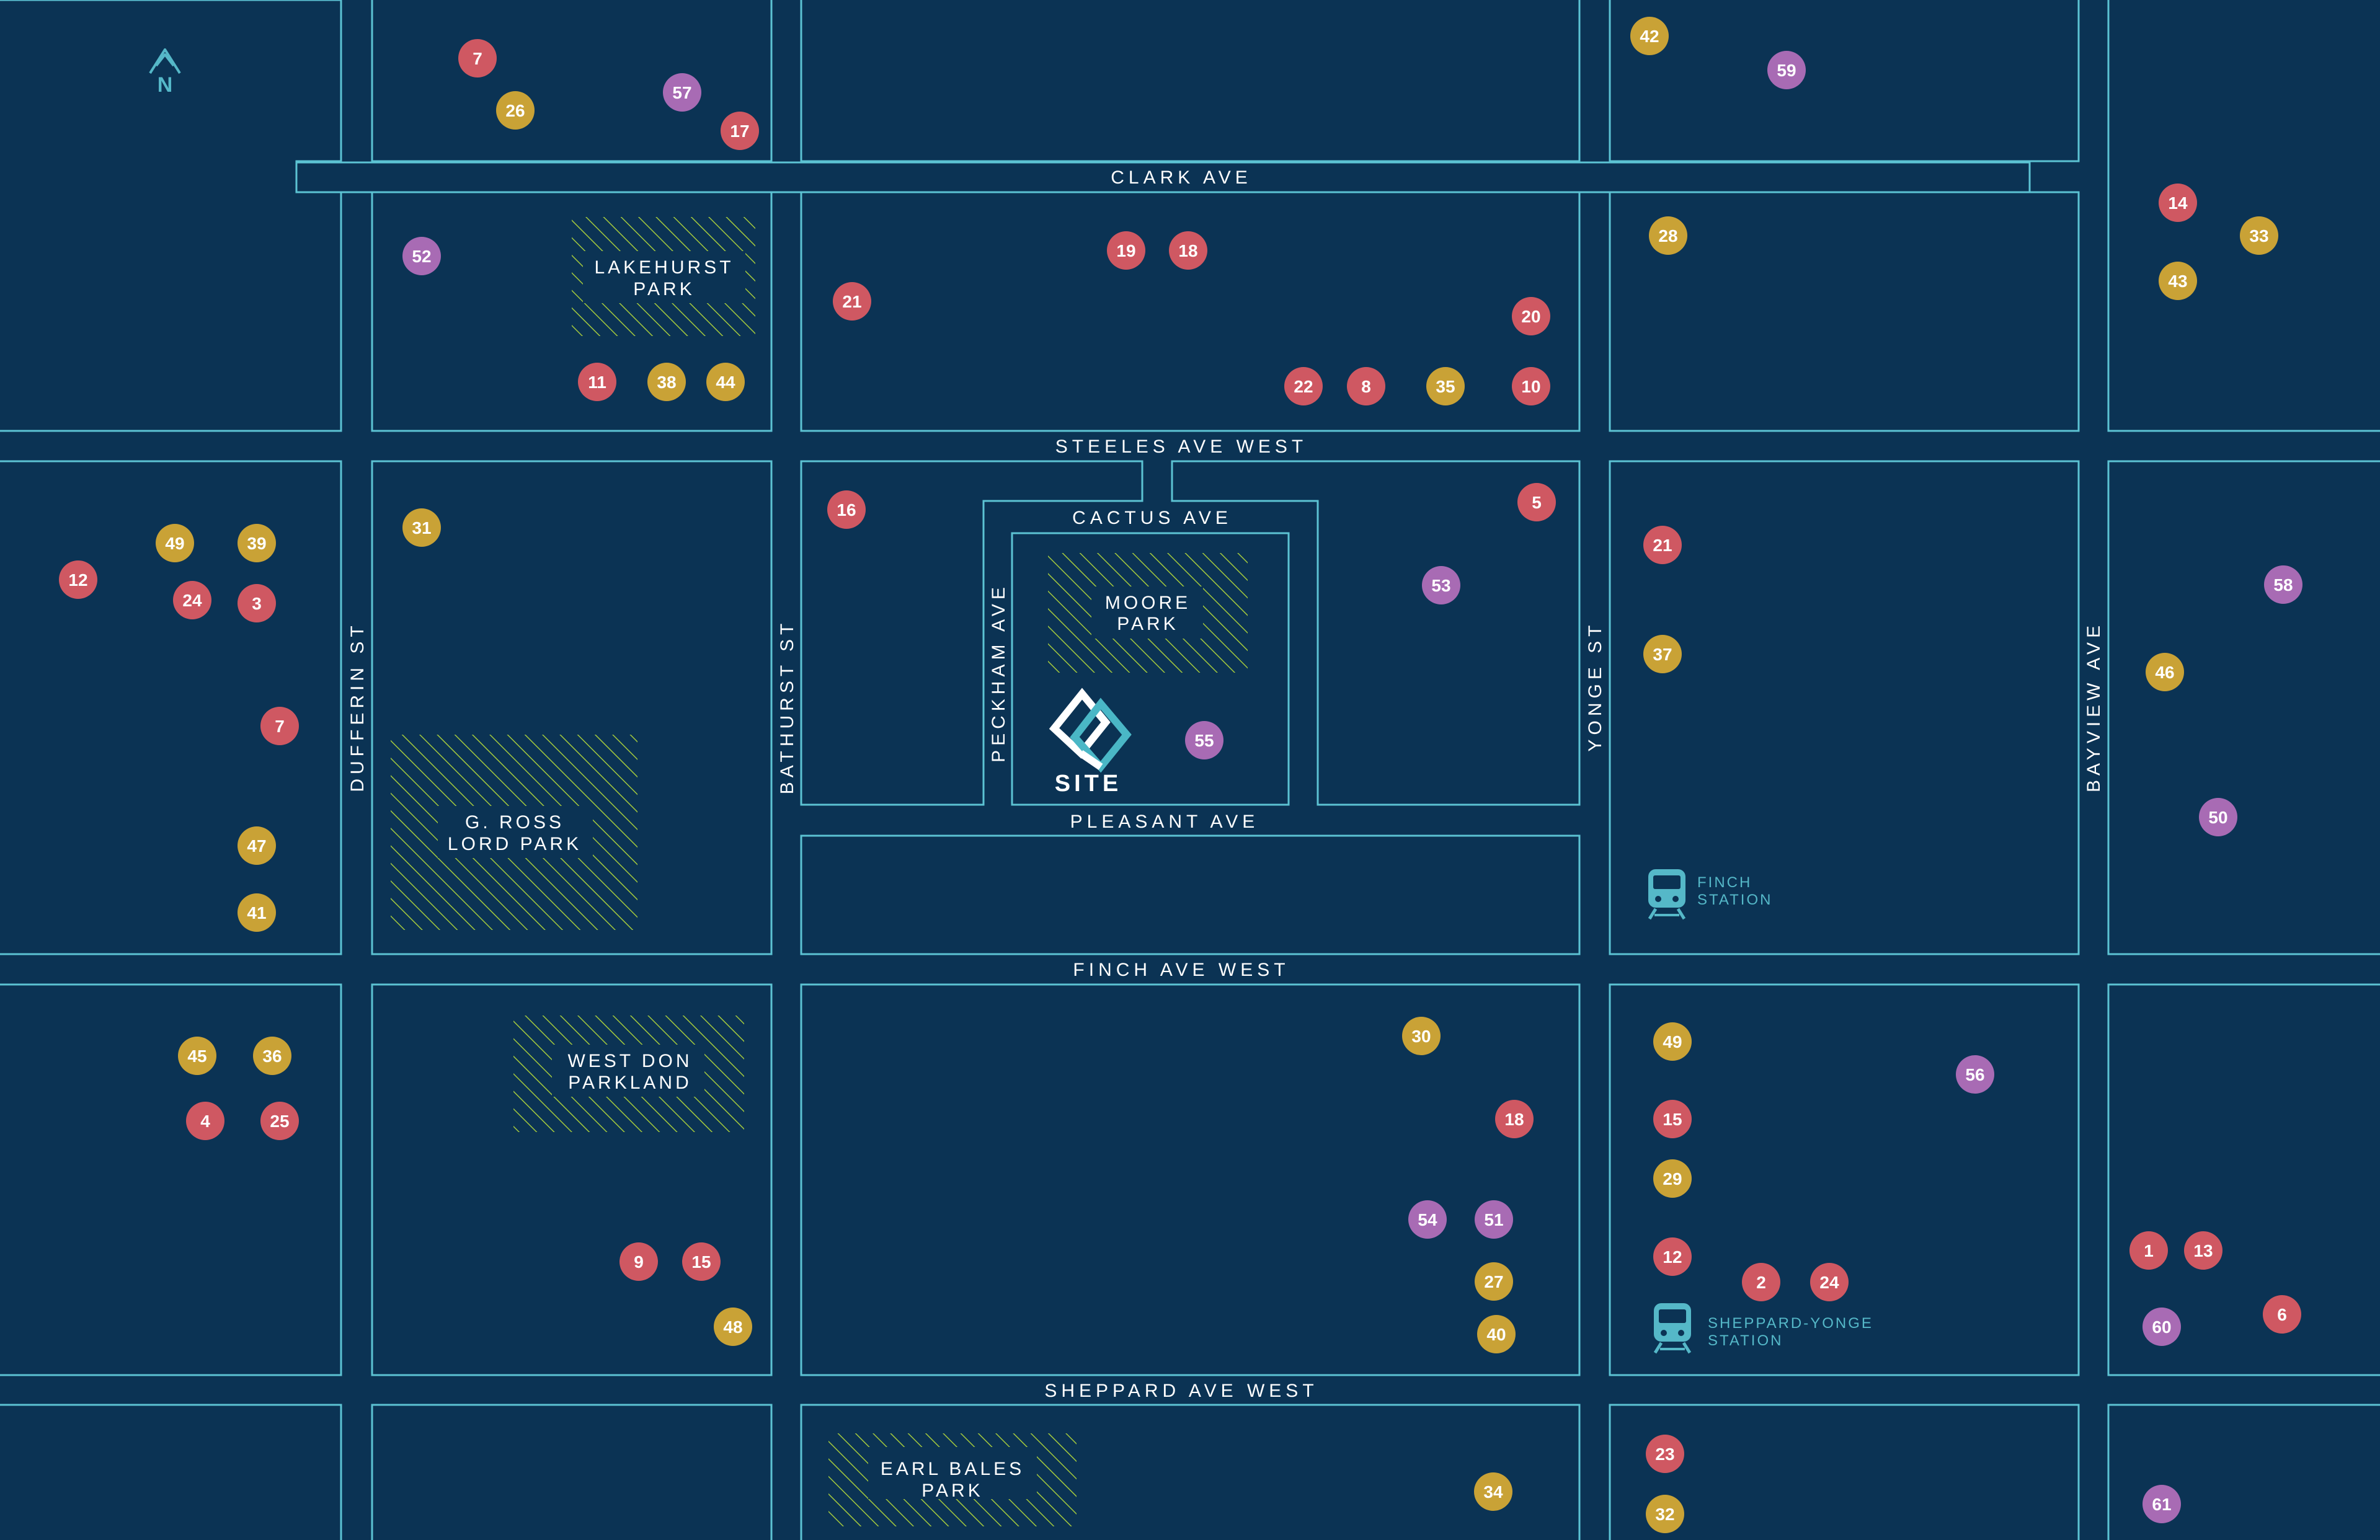 The width and height of the screenshot is (2380, 1540). I want to click on amenity-marker-10: 10, so click(1531, 386).